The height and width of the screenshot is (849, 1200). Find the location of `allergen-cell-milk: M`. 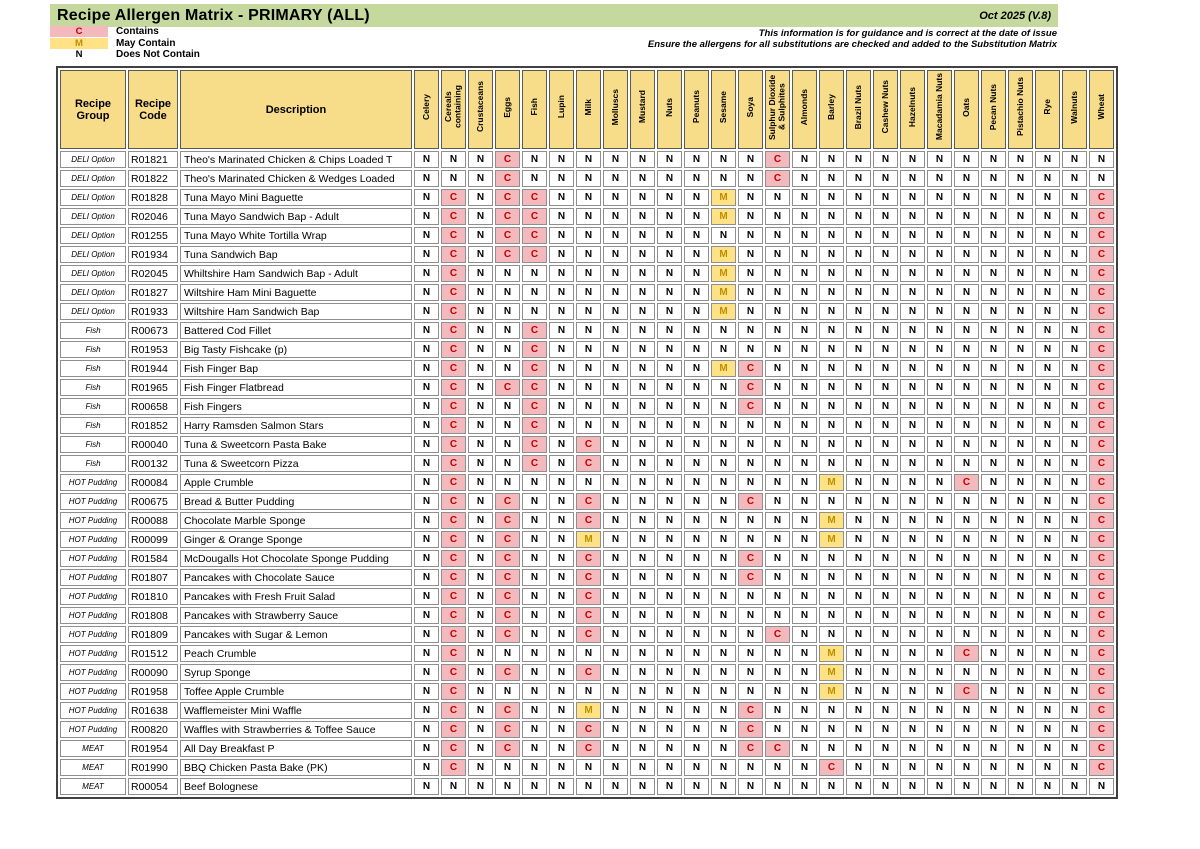

allergen-cell-milk: M is located at coordinates (588, 710).